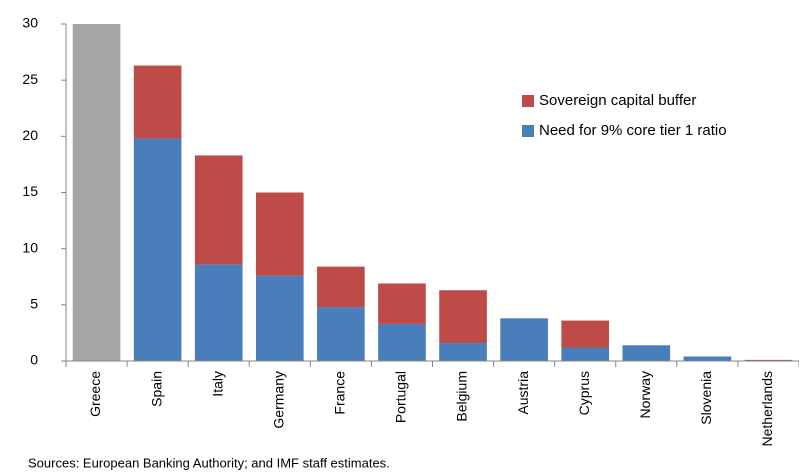 This screenshot has width=799, height=473. I want to click on x-tick-label: France, so click(340, 393).